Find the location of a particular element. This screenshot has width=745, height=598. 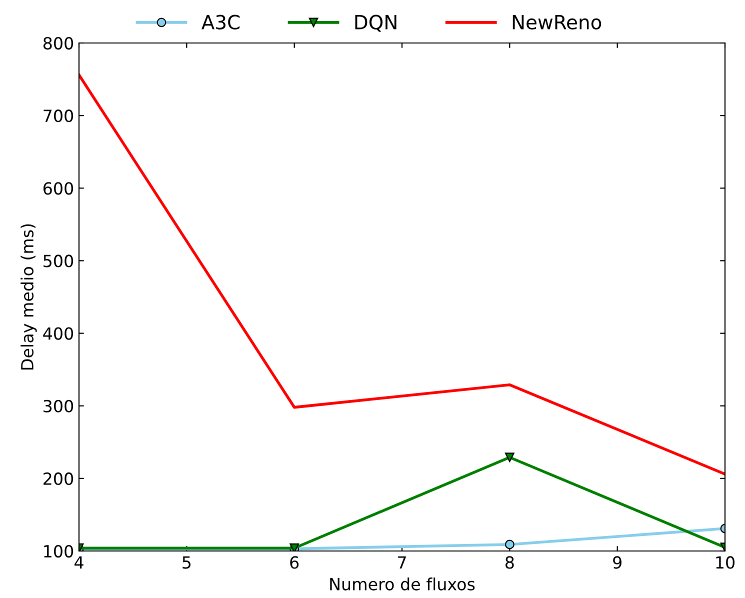

y-axis-title: Delay medio (ms) is located at coordinates (28, 297).